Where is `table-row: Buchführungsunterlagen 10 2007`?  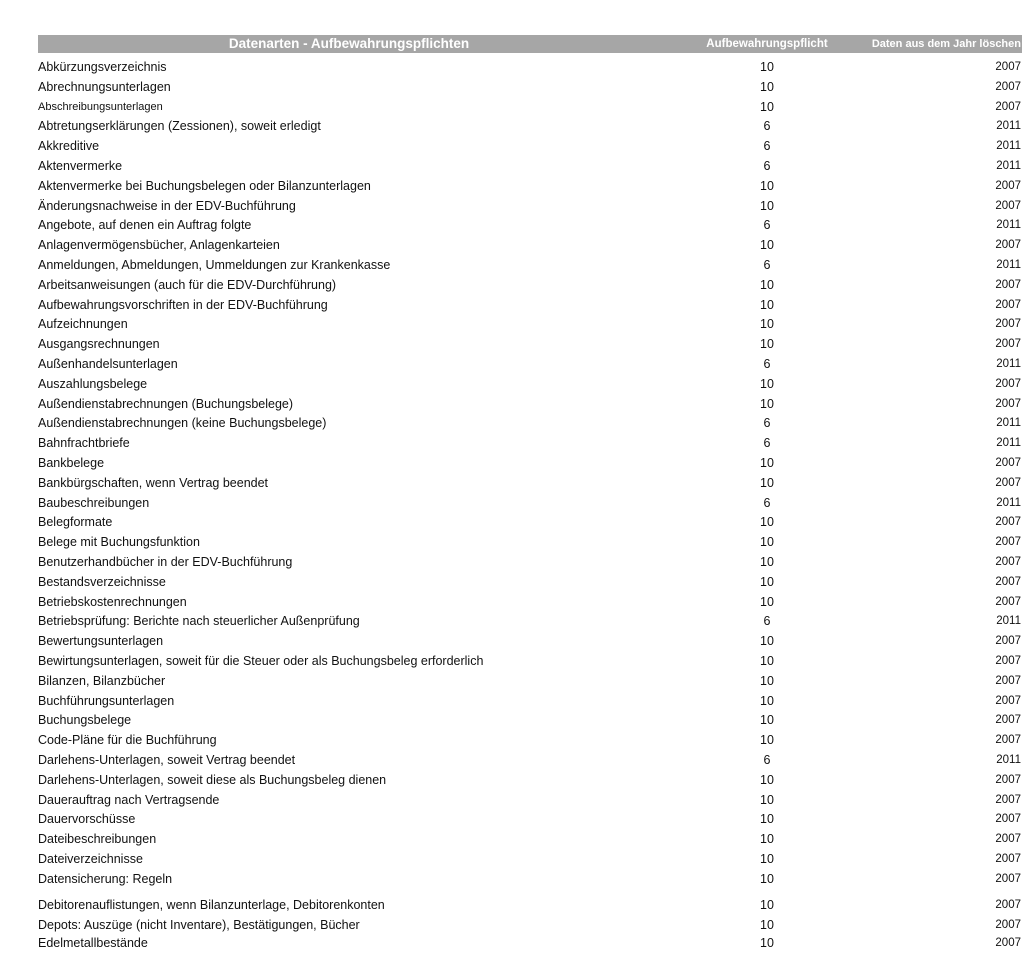
table-row: Buchführungsunterlagen 10 2007 is located at coordinates (530, 701).